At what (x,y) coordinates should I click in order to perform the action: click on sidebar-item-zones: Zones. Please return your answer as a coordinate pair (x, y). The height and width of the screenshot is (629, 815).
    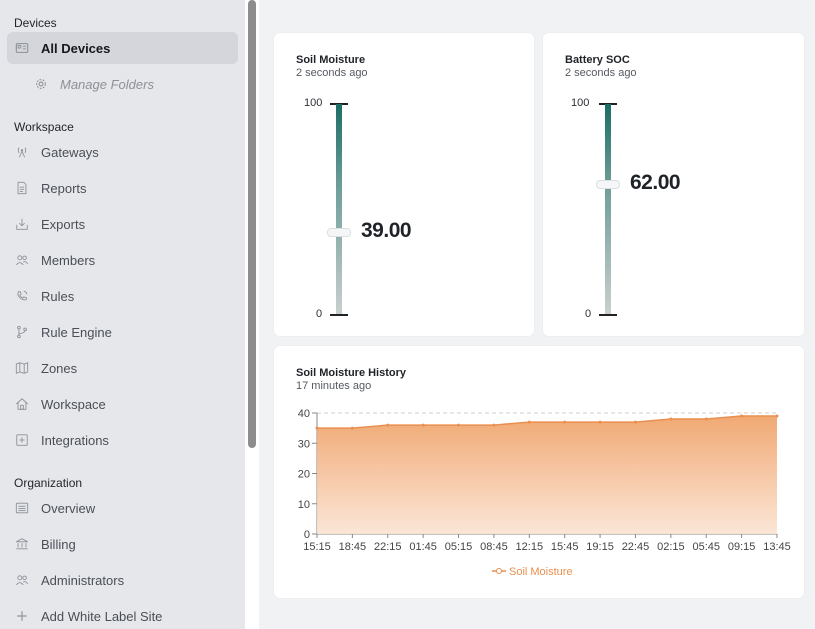
    Looking at the image, I should click on (122, 368).